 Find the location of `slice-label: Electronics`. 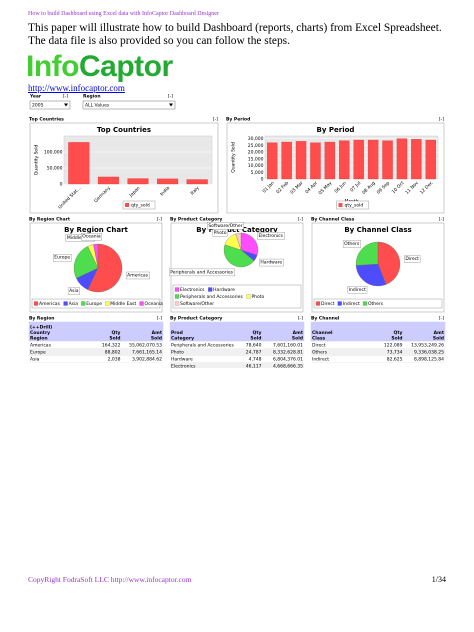

slice-label: Electronics is located at coordinates (270, 236).